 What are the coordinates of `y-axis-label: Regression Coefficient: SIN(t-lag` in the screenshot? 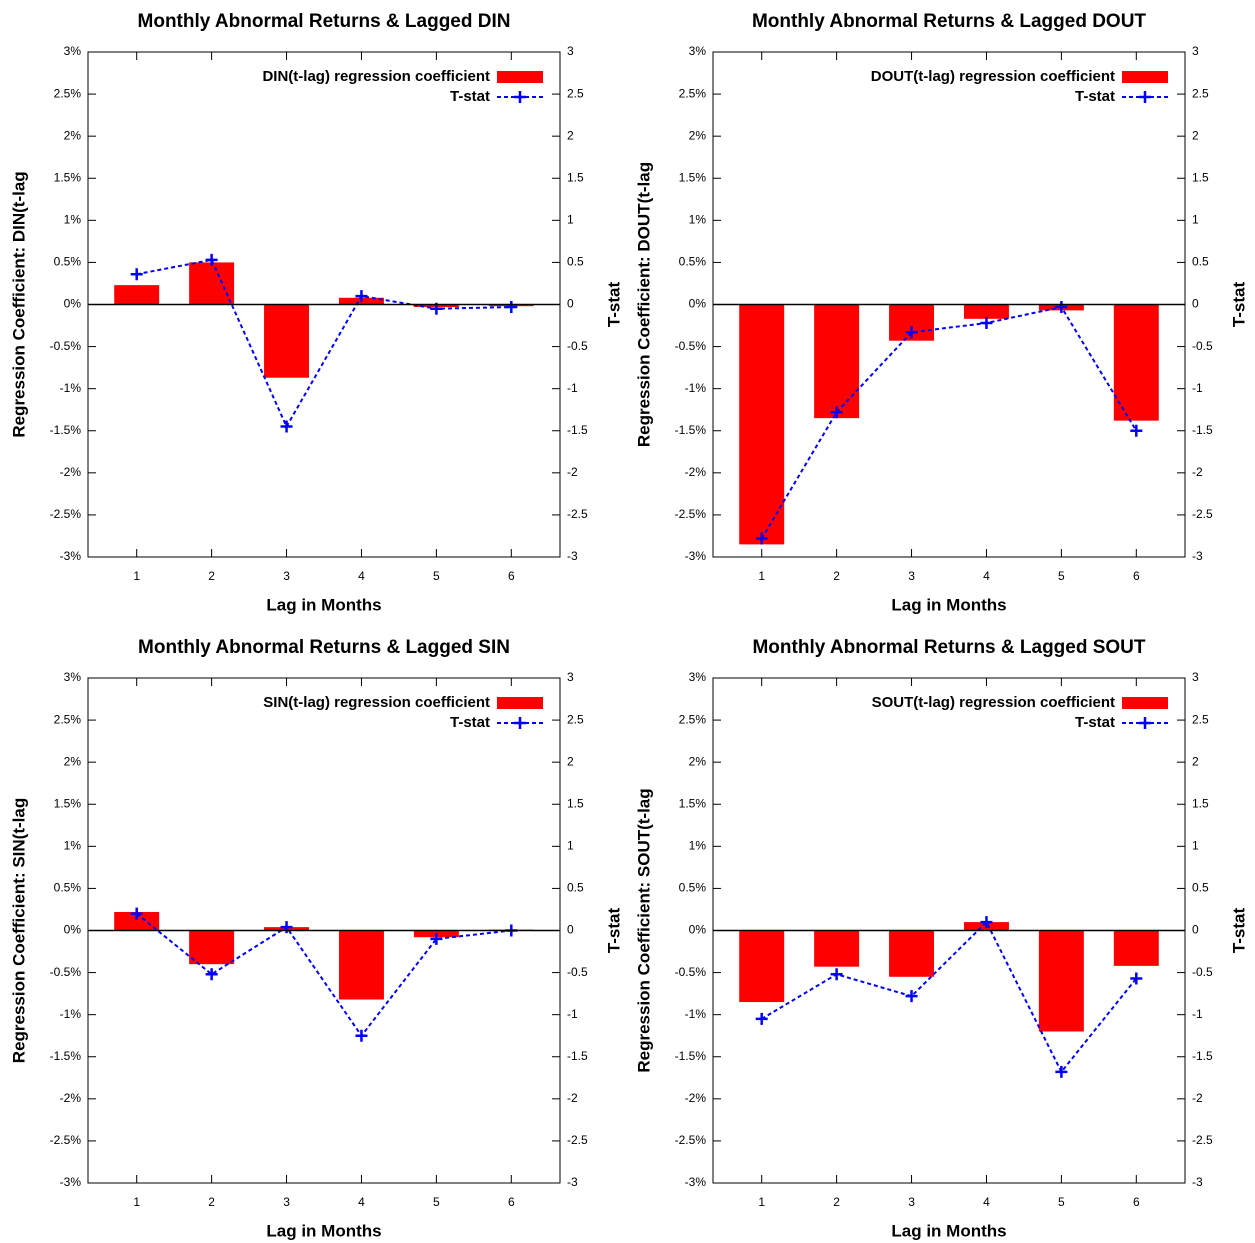 It's located at (18, 930).